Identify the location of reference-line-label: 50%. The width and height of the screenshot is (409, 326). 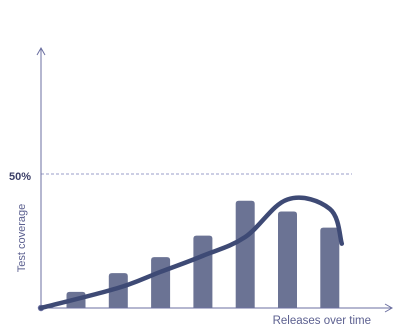
(20, 177).